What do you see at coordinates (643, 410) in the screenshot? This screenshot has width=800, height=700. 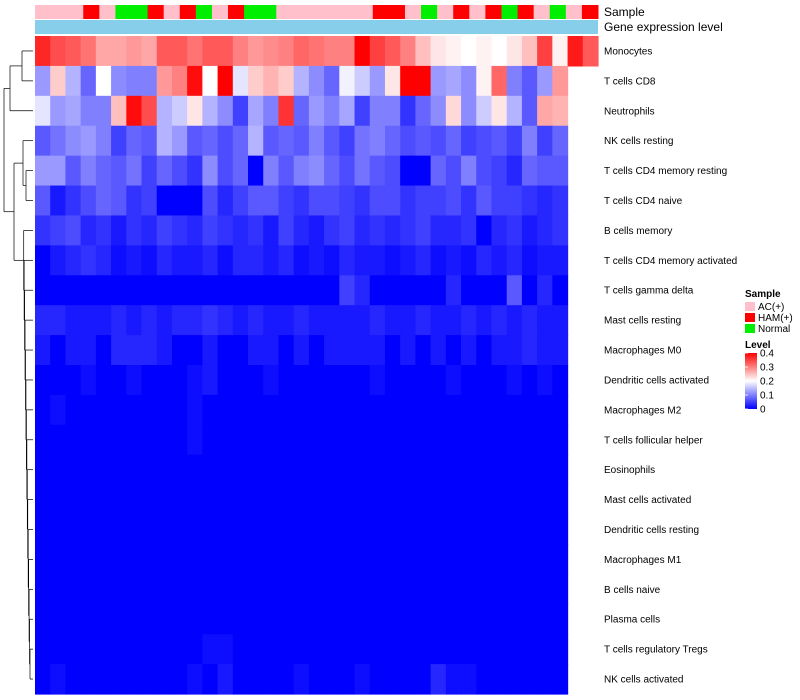 I see `row-label: Macrophages M2` at bounding box center [643, 410].